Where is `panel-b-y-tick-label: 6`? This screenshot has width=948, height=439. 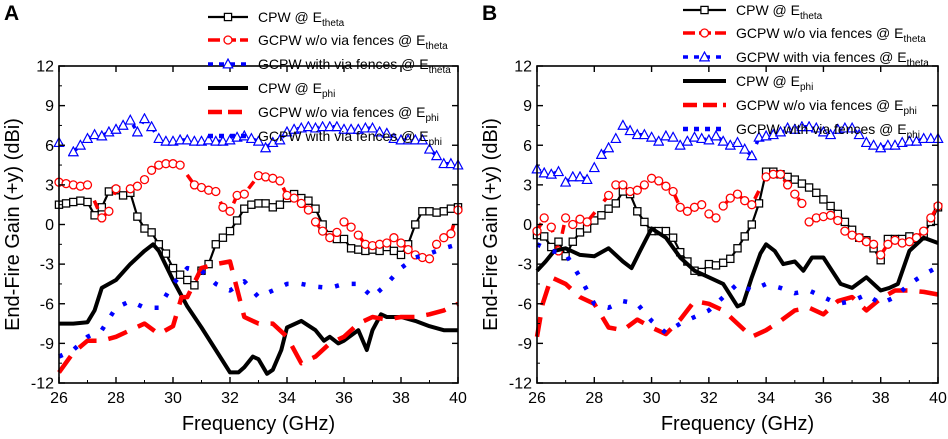 panel-b-y-tick-label: 6 is located at coordinates (527, 146).